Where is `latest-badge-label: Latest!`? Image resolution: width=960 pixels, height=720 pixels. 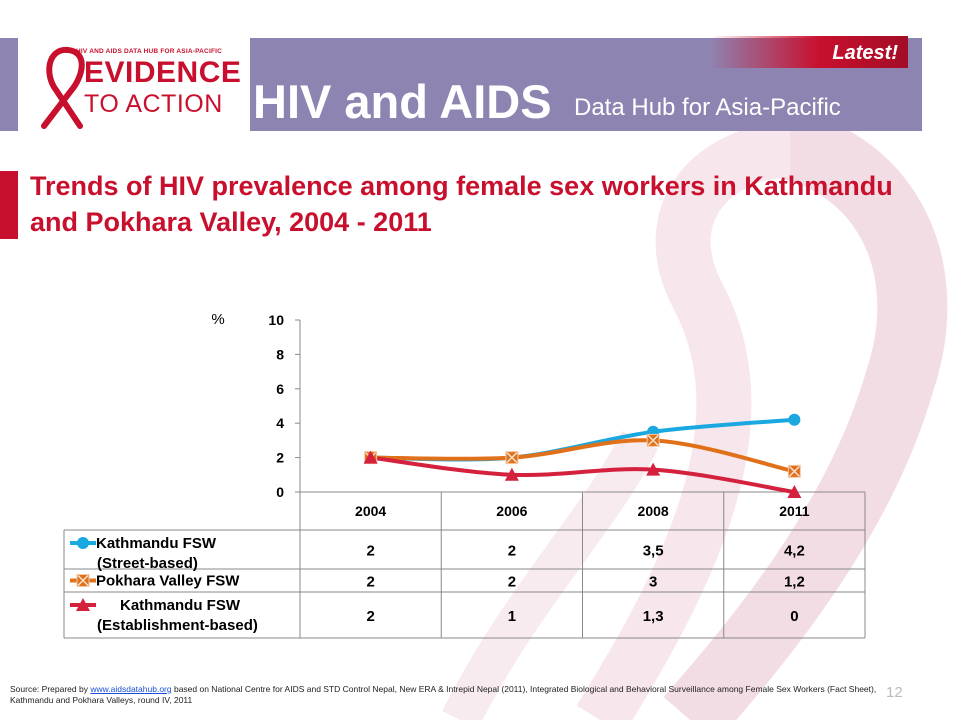 latest-badge-label: Latest! is located at coordinates (865, 53).